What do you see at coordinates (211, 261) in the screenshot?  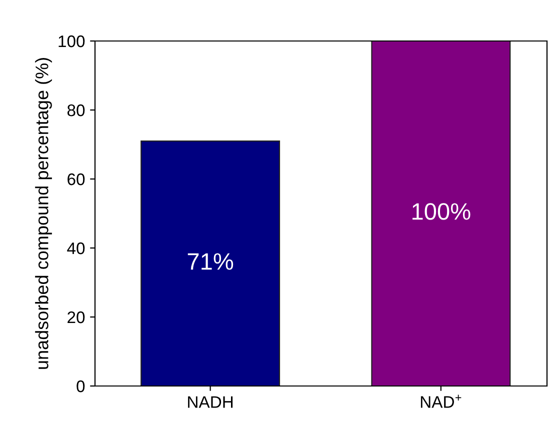 I see `data-label: 71%` at bounding box center [211, 261].